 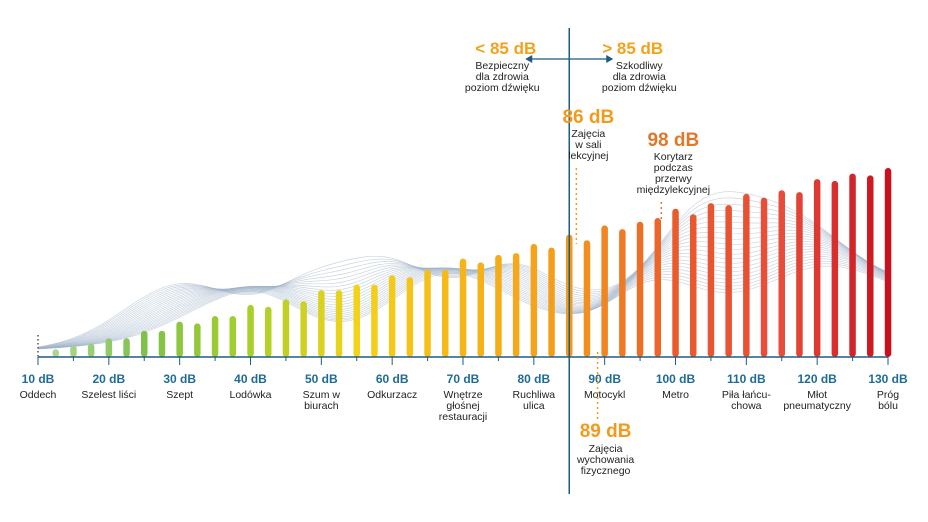 I want to click on tick-description: Motocykl, so click(x=604, y=395).